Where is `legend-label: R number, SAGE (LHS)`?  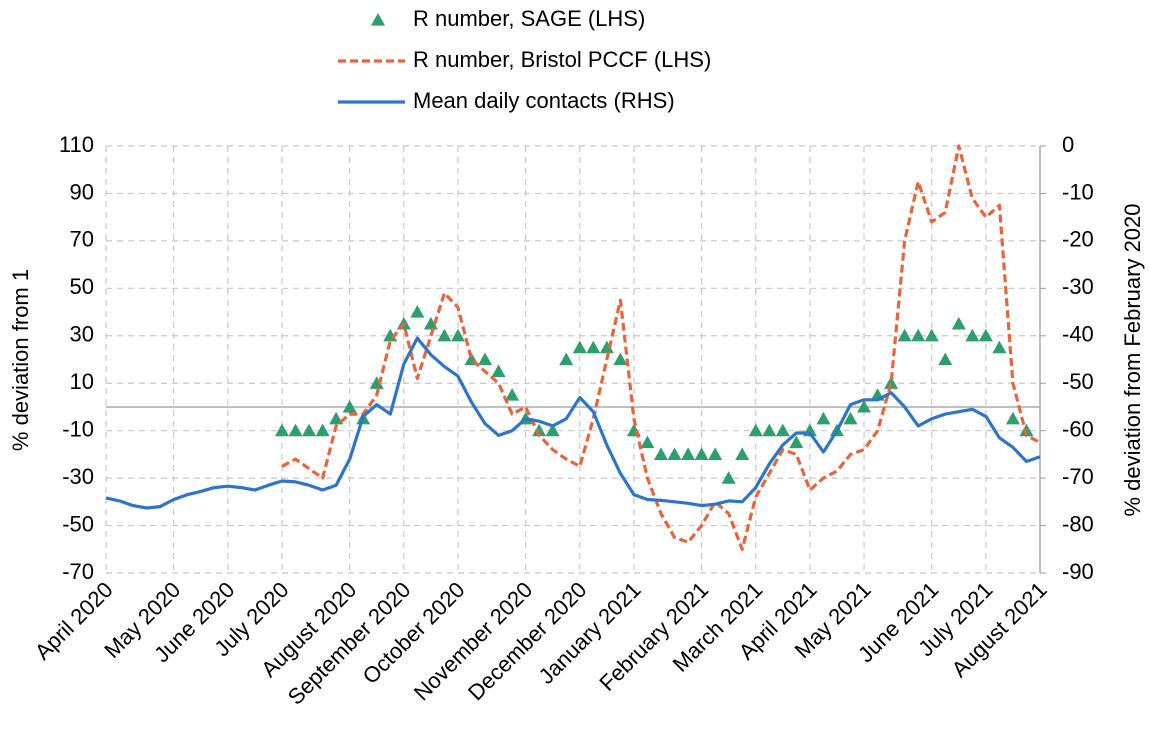
legend-label: R number, SAGE (LHS) is located at coordinates (529, 18).